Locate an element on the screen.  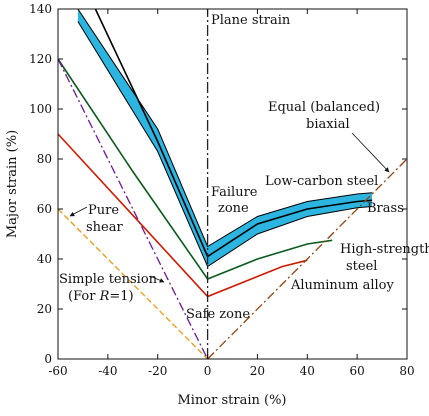
annotation-equal-1: Equal (balanced) is located at coordinates (324, 107).